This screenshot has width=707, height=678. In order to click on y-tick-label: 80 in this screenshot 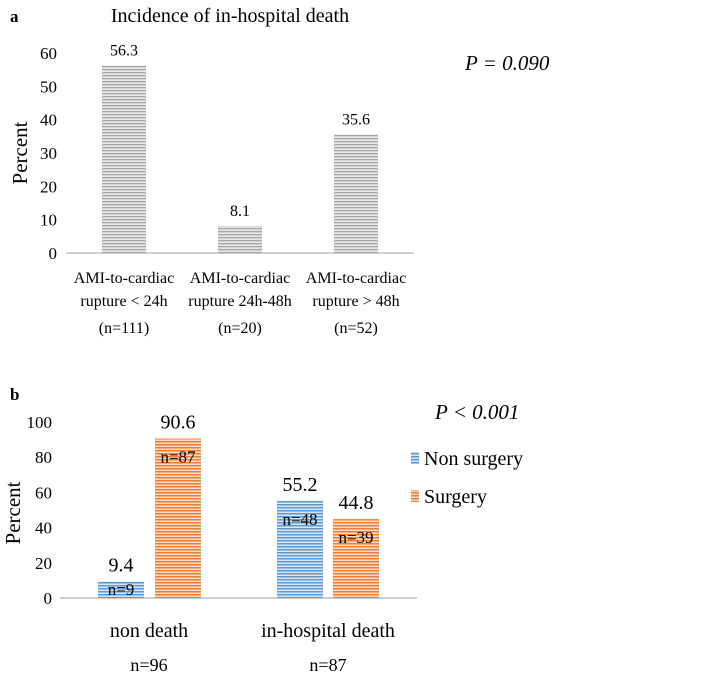, I will do `click(43, 457)`.